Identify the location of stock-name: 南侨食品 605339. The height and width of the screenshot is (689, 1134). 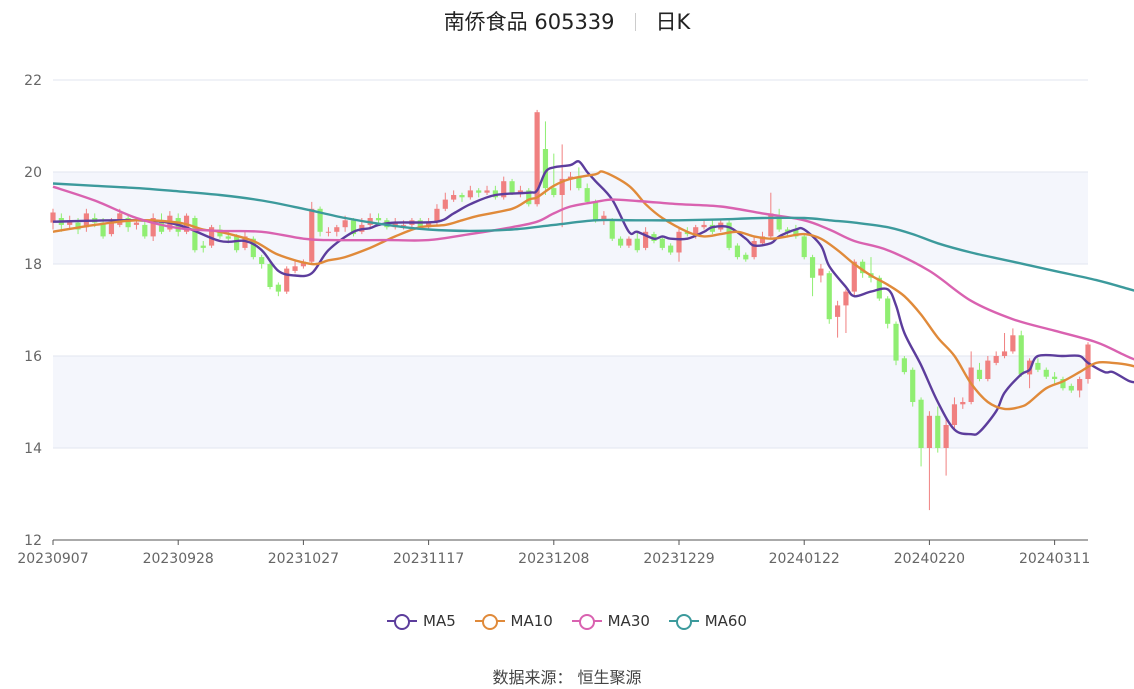
(529, 22).